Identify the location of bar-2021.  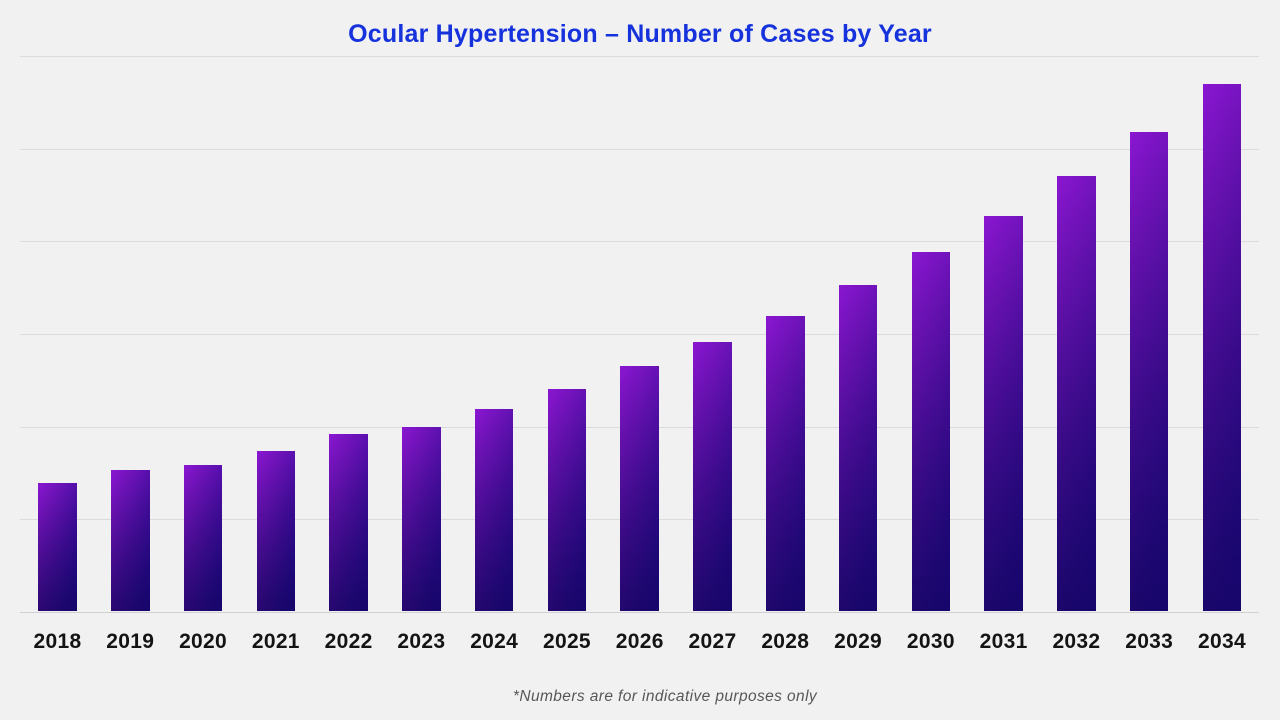
(276, 530).